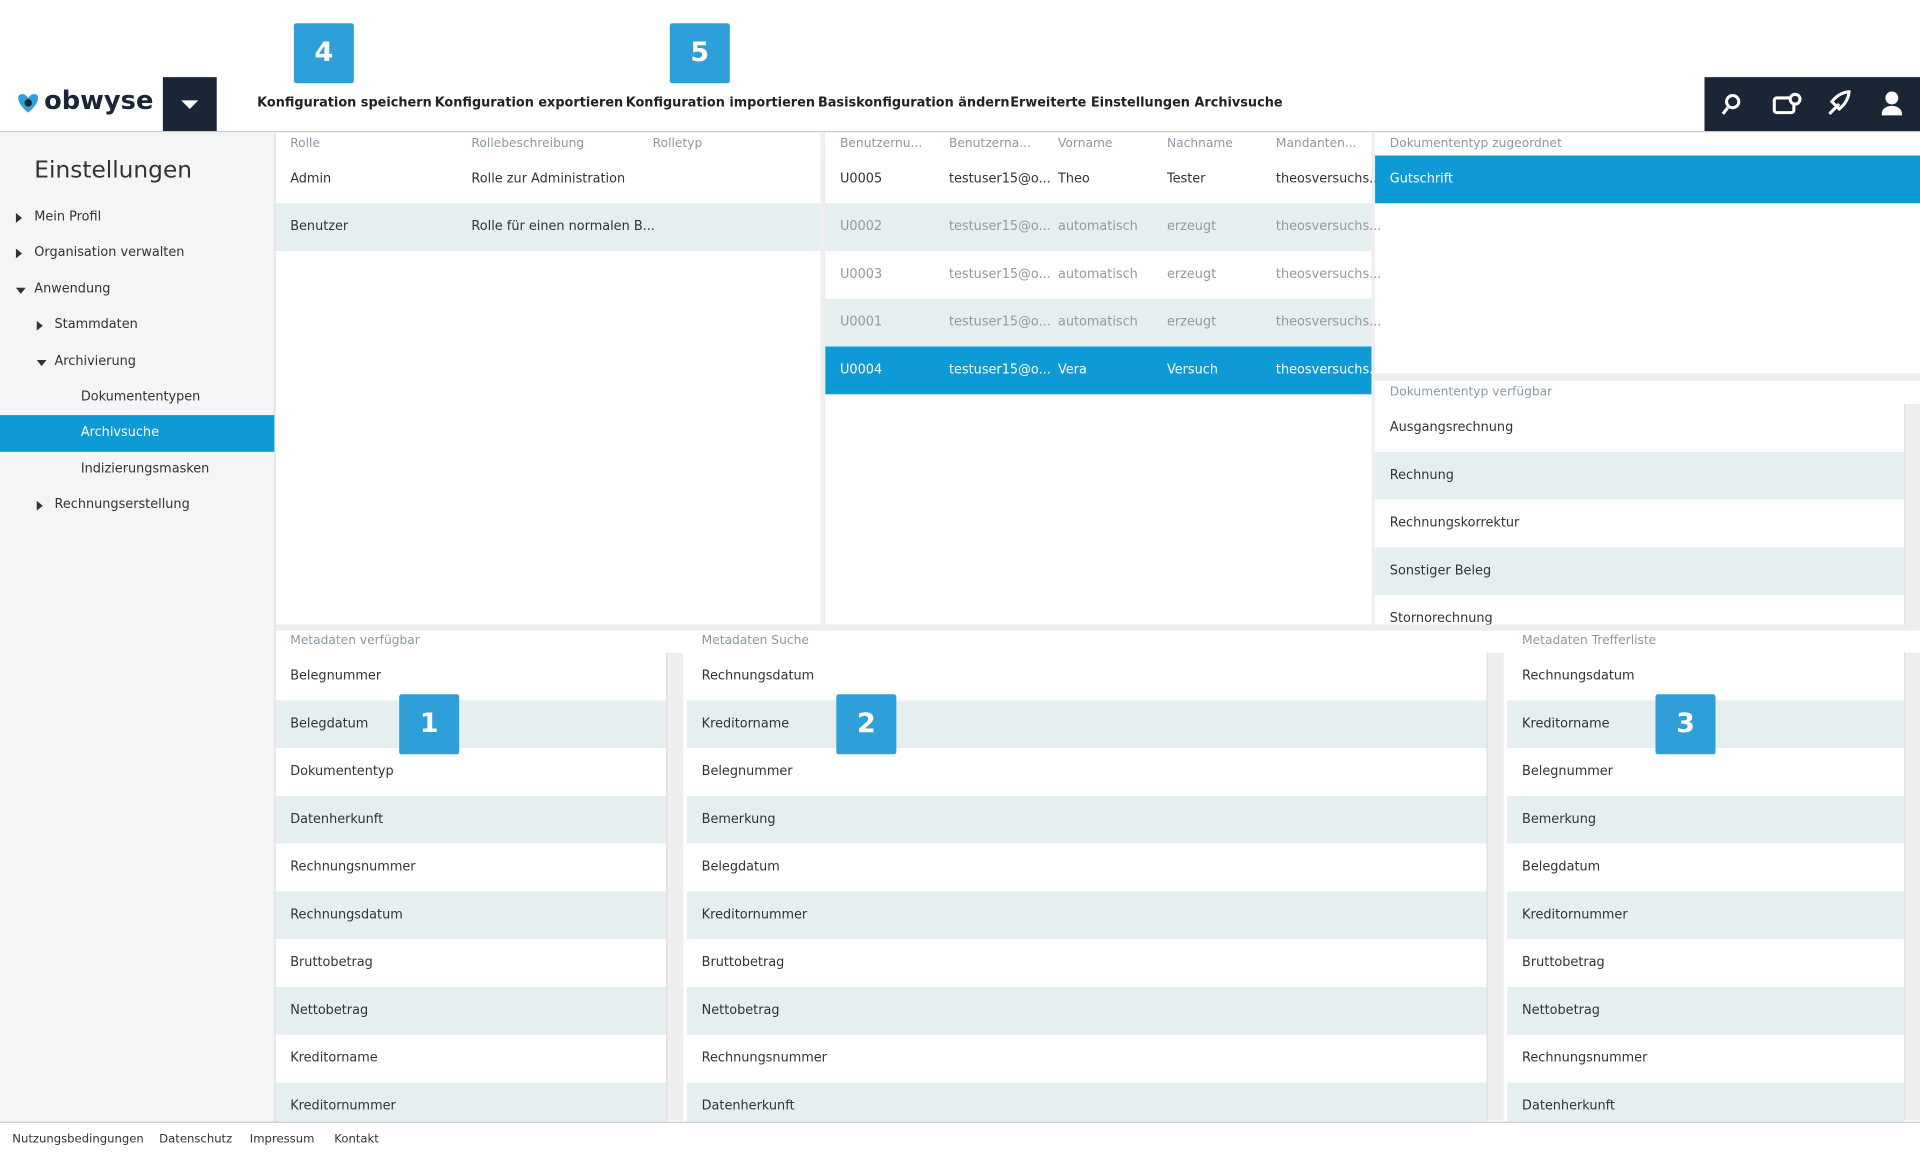 The height and width of the screenshot is (1158, 1920). Describe the element at coordinates (1475, 144) in the screenshot. I see `panel-header: Dokumententyp zugeordnet` at that location.